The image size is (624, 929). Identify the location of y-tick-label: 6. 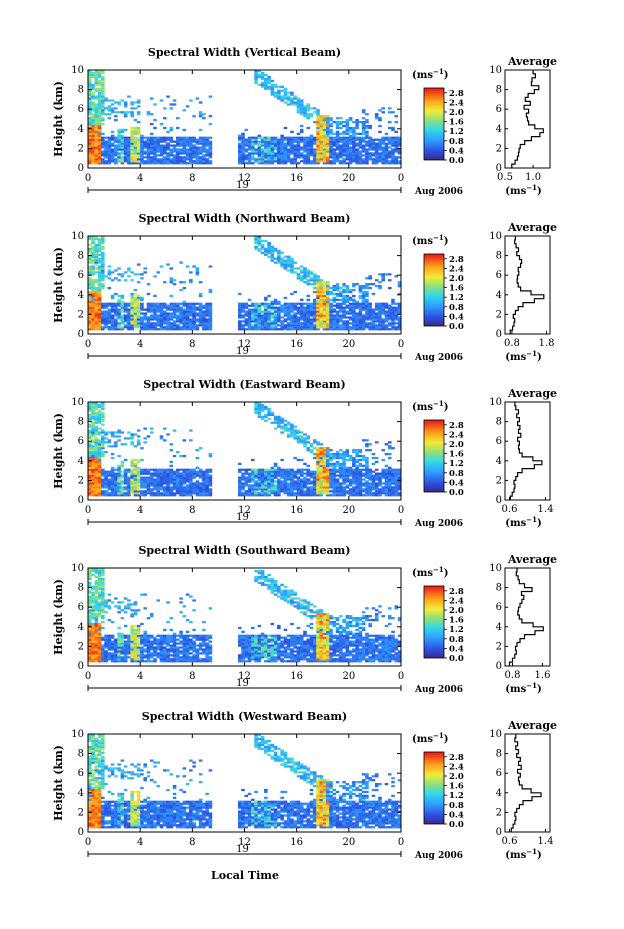
(81, 109).